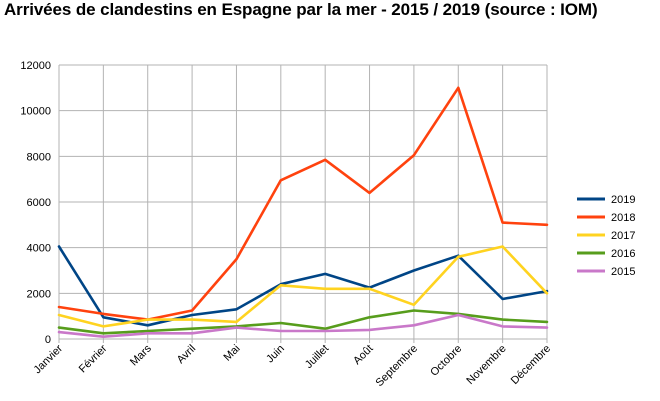 The width and height of the screenshot is (660, 401). I want to click on axes, so click(303, 341).